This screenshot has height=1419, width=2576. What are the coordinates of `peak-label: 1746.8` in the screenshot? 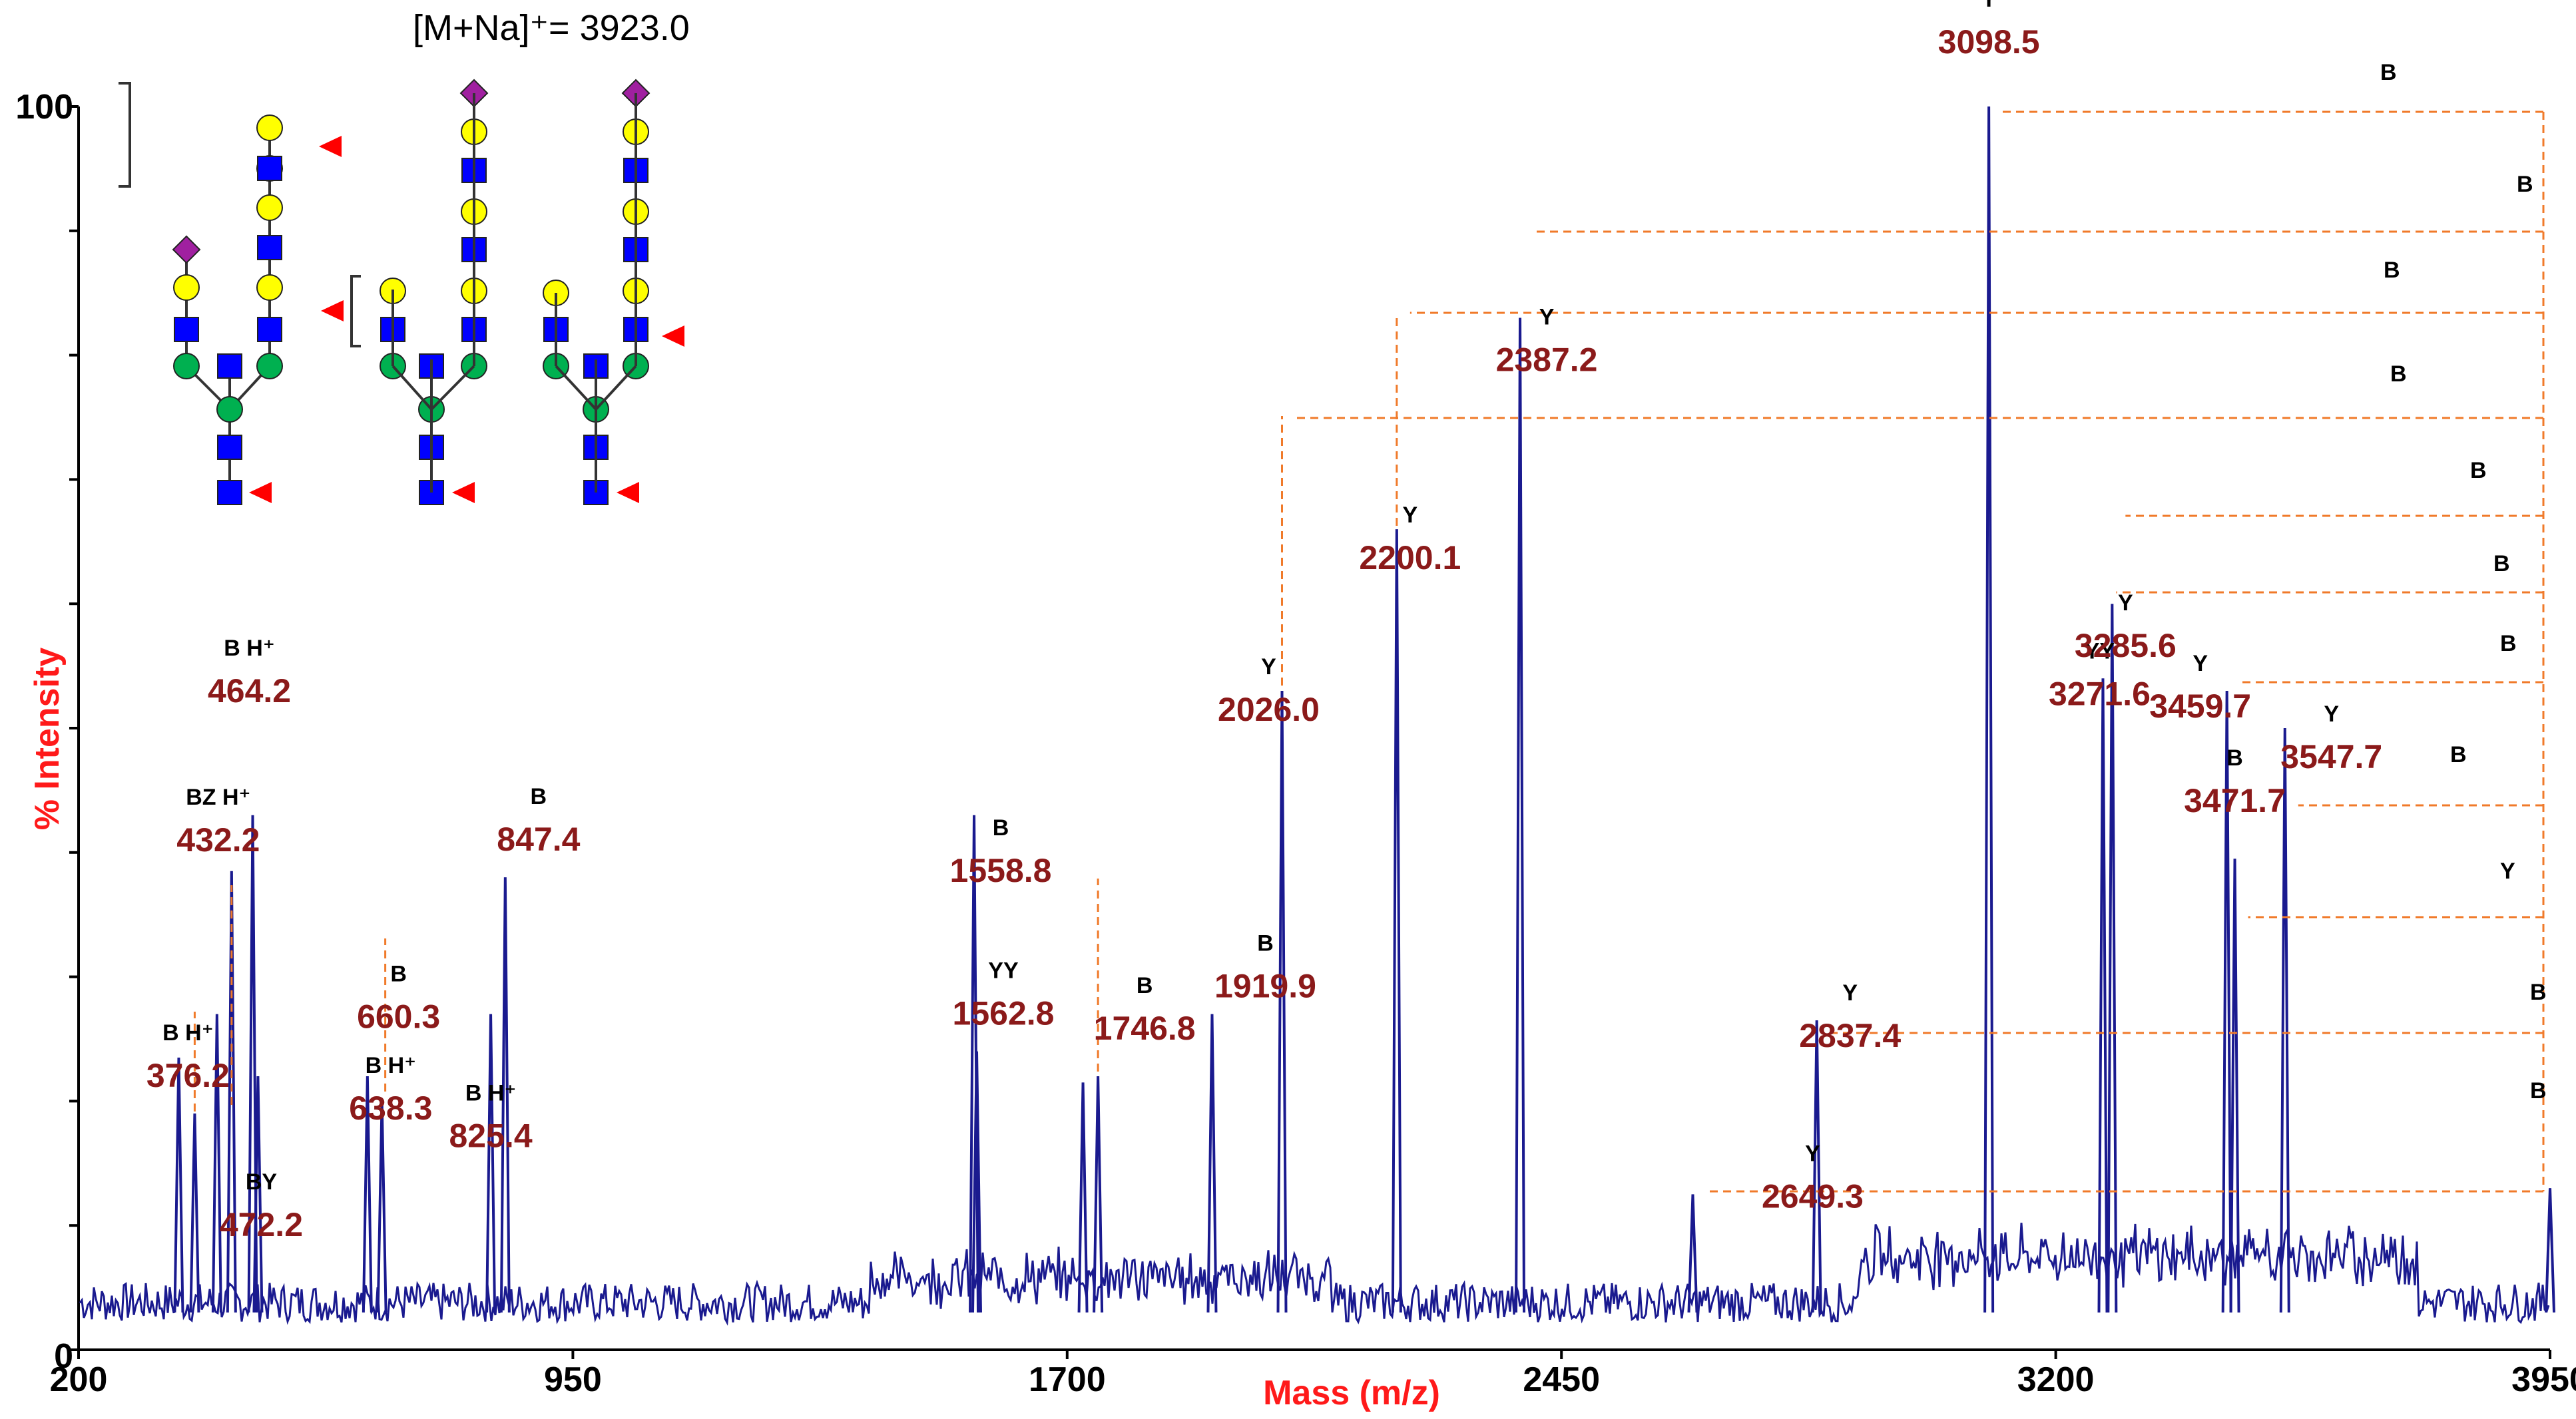 It's located at (1145, 1028).